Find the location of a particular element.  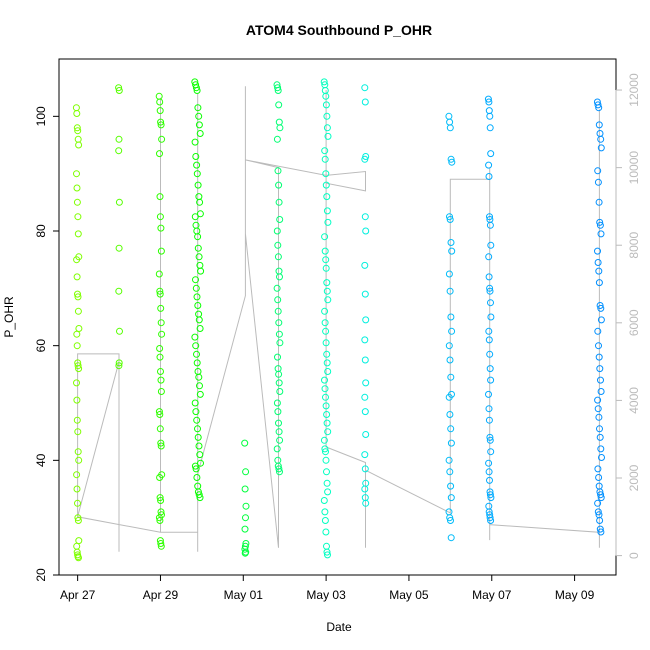

y2-tick-label: 6000 is located at coordinates (634, 322).